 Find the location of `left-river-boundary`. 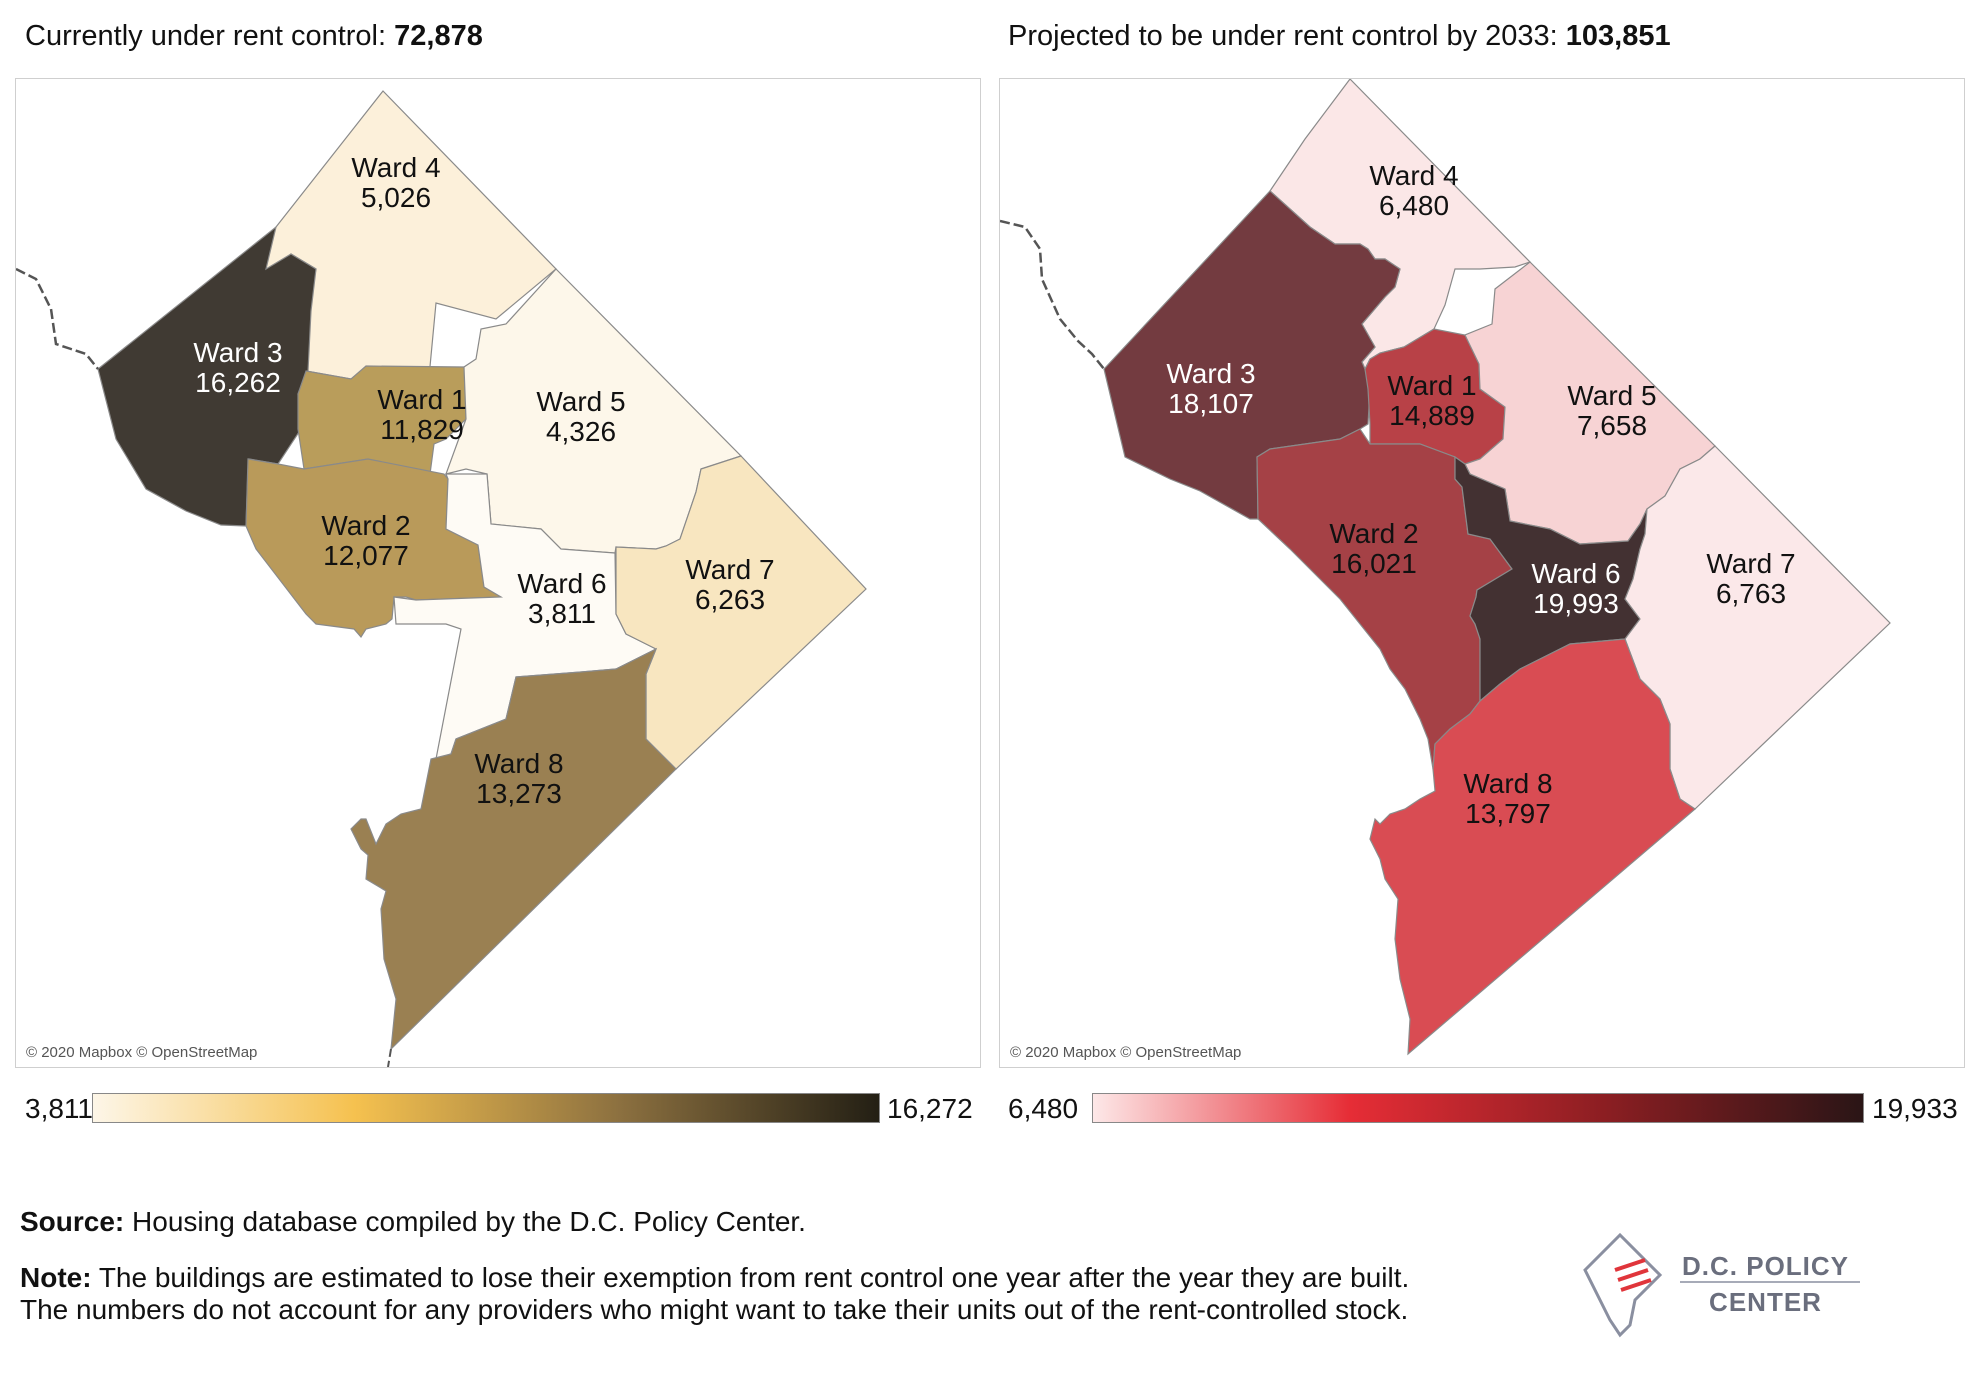

left-river-boundary is located at coordinates (57, 318).